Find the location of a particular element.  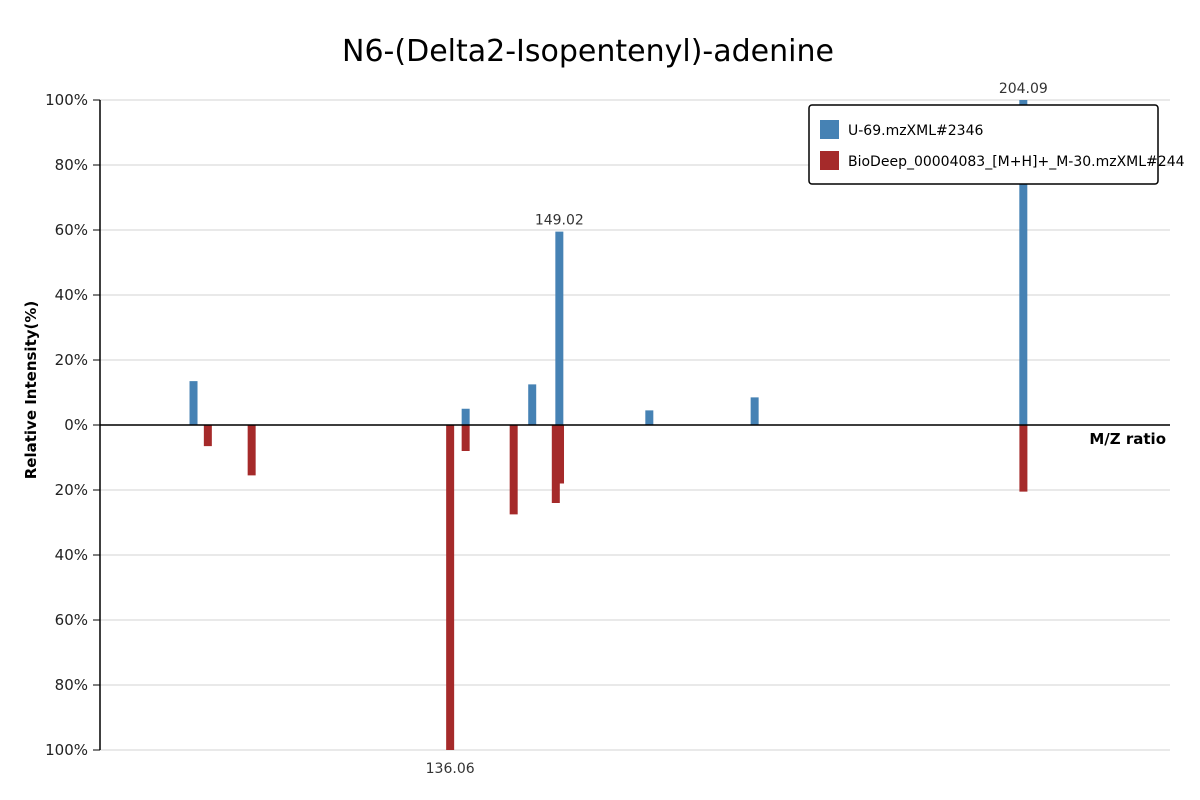

chart-title: N6-(Delta2-Isopentenyl)-adenine is located at coordinates (588, 51).